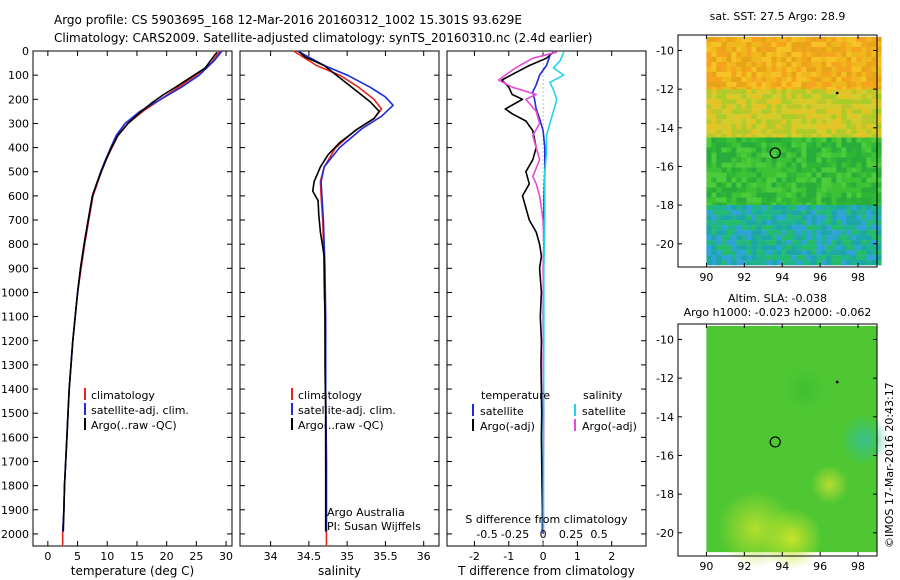 Image resolution: width=900 pixels, height=580 pixels. I want to click on imos-watermark: ©IMOS 17-Mar-2016 20:43:17, so click(889, 465).